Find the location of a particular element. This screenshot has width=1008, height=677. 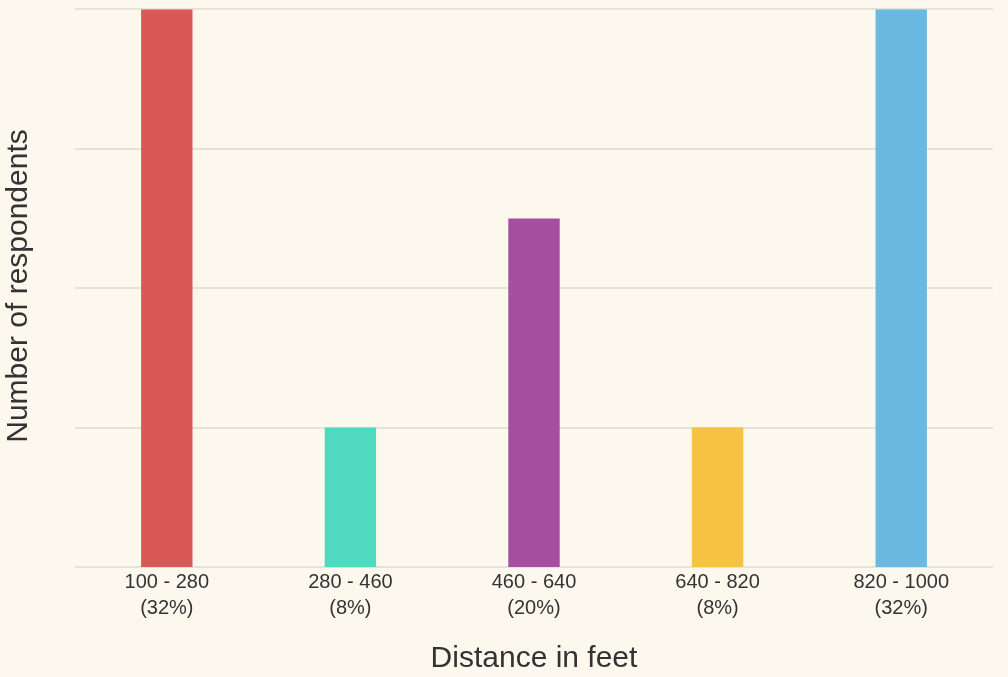

x-tick-label: 460 - 640 (20%) is located at coordinates (534, 594).